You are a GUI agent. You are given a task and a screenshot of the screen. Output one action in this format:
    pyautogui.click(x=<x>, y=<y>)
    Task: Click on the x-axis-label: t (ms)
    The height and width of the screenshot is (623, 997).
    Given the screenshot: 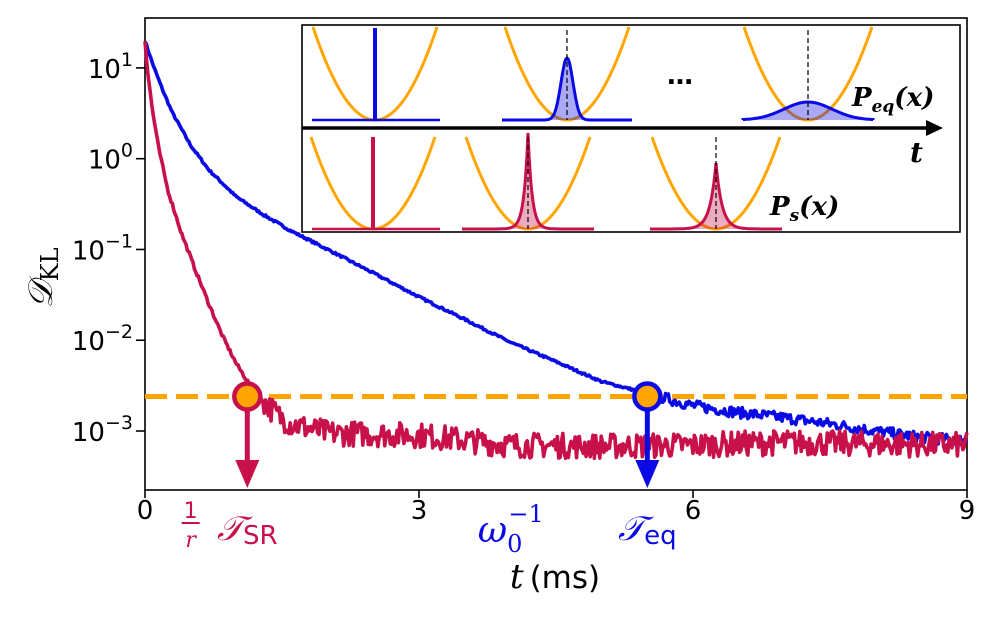 What is the action you would take?
    pyautogui.click(x=555, y=577)
    